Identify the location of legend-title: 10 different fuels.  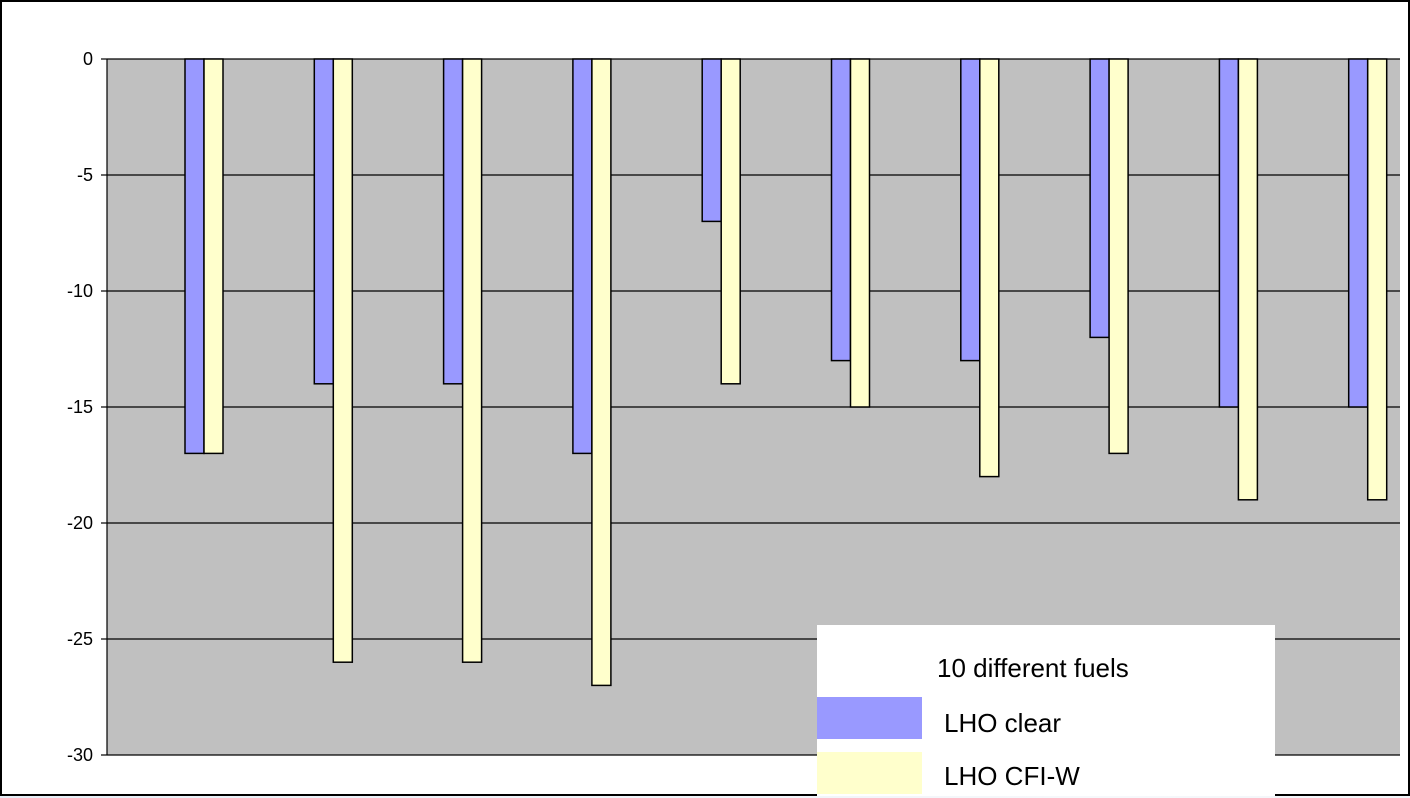
(1033, 668).